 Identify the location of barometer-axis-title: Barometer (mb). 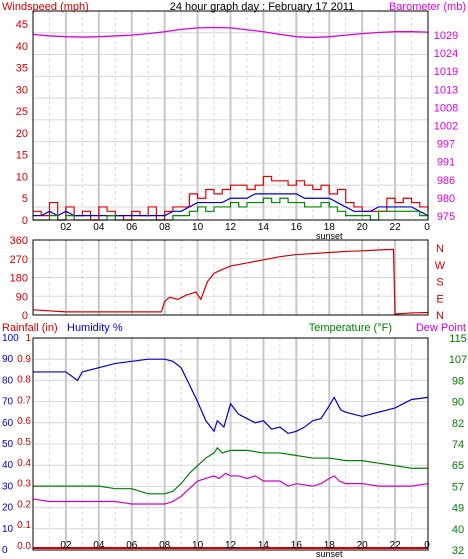
(427, 7).